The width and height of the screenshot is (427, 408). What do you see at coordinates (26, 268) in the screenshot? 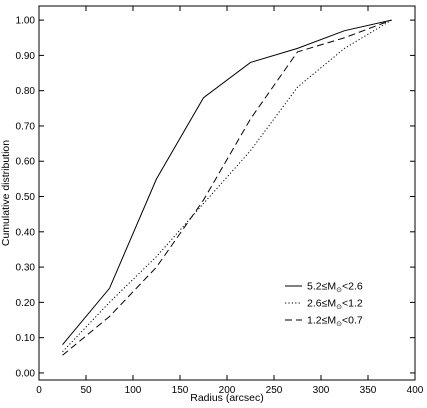
I see `y-tick-label: 0.30` at bounding box center [26, 268].